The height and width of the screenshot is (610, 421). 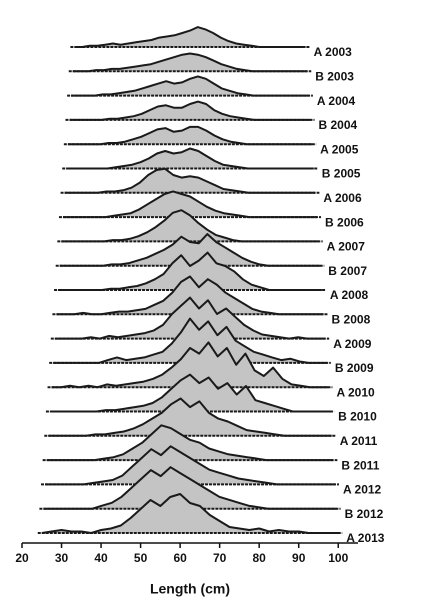 I want to click on ridge-label: B 2008, so click(x=351, y=319).